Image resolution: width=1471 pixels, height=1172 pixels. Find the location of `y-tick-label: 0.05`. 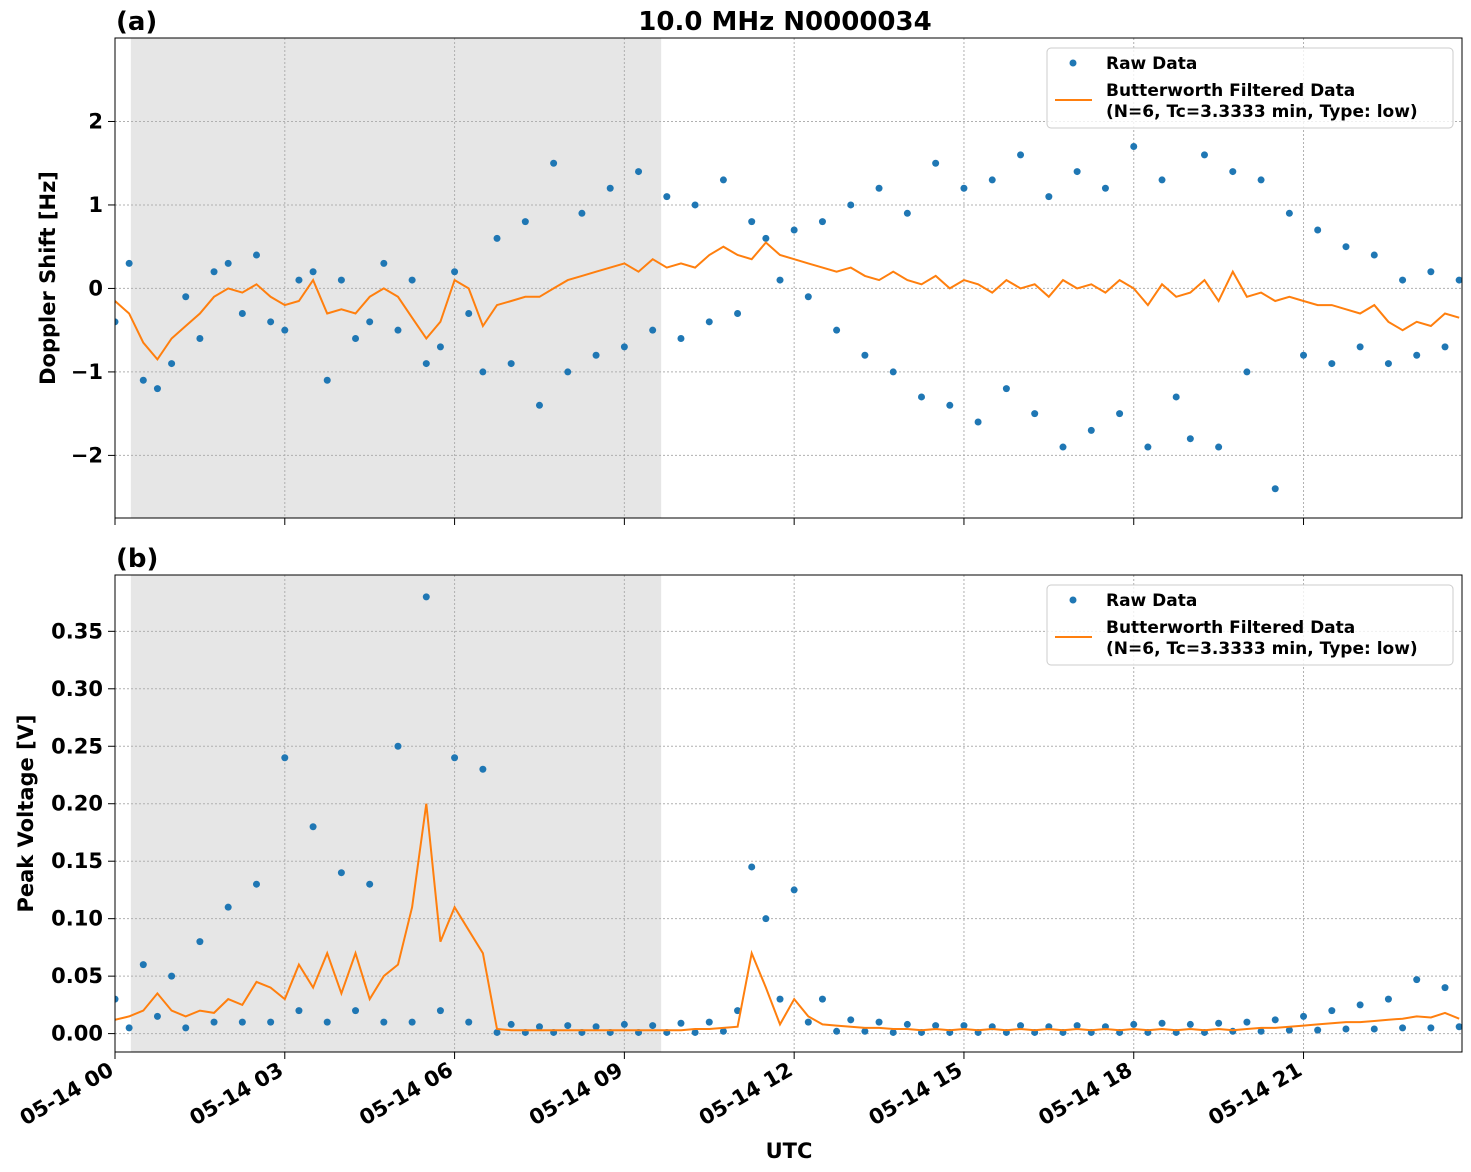

y-tick-label: 0.05 is located at coordinates (77, 976).